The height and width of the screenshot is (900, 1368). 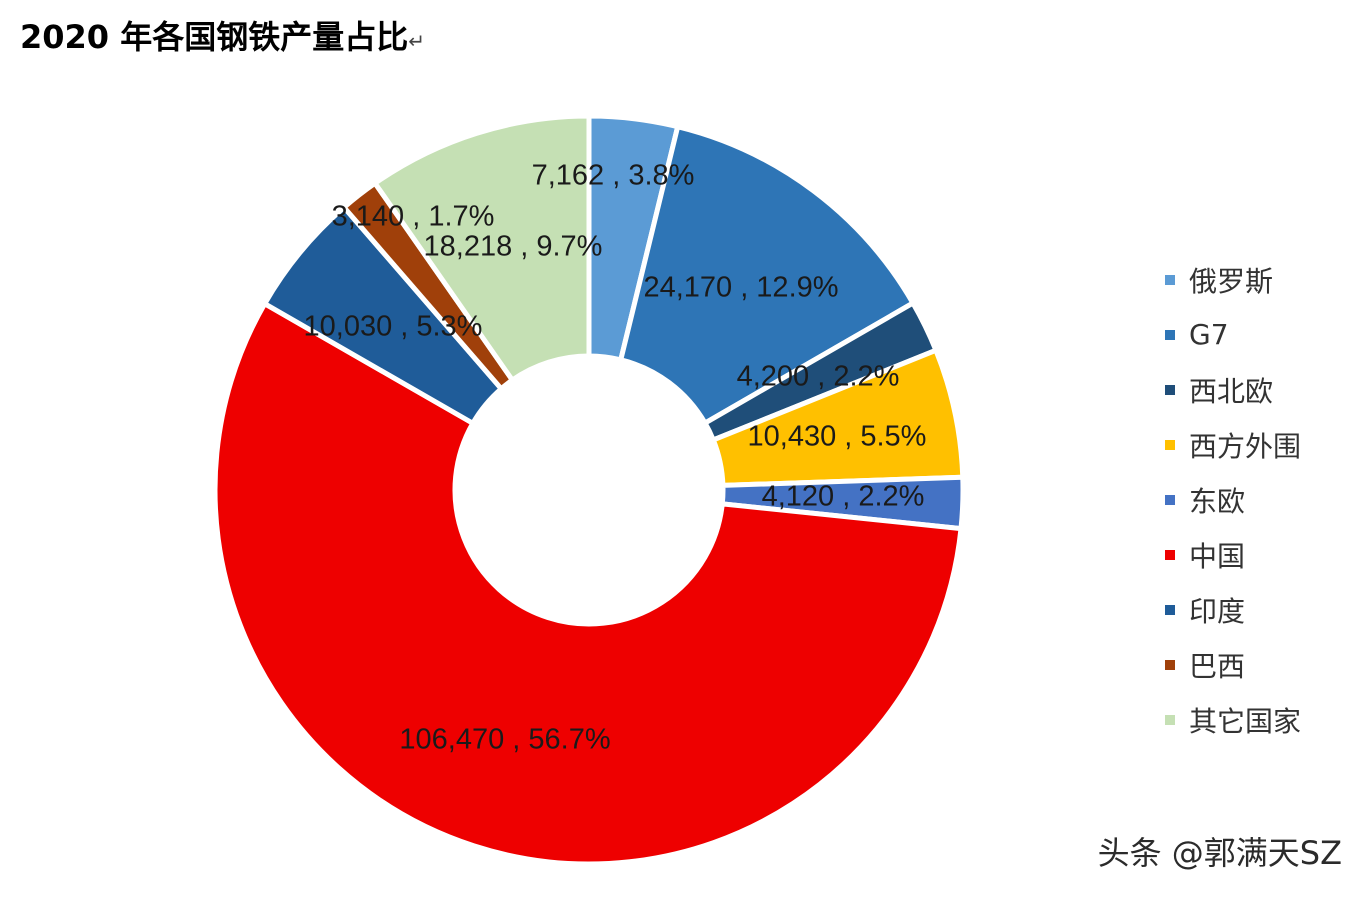 I want to click on legend-label: 巴西, so click(x=1217, y=666).